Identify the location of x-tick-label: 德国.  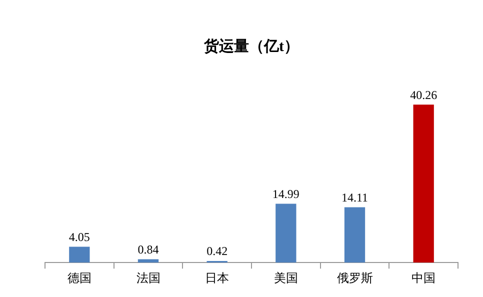
(79, 277).